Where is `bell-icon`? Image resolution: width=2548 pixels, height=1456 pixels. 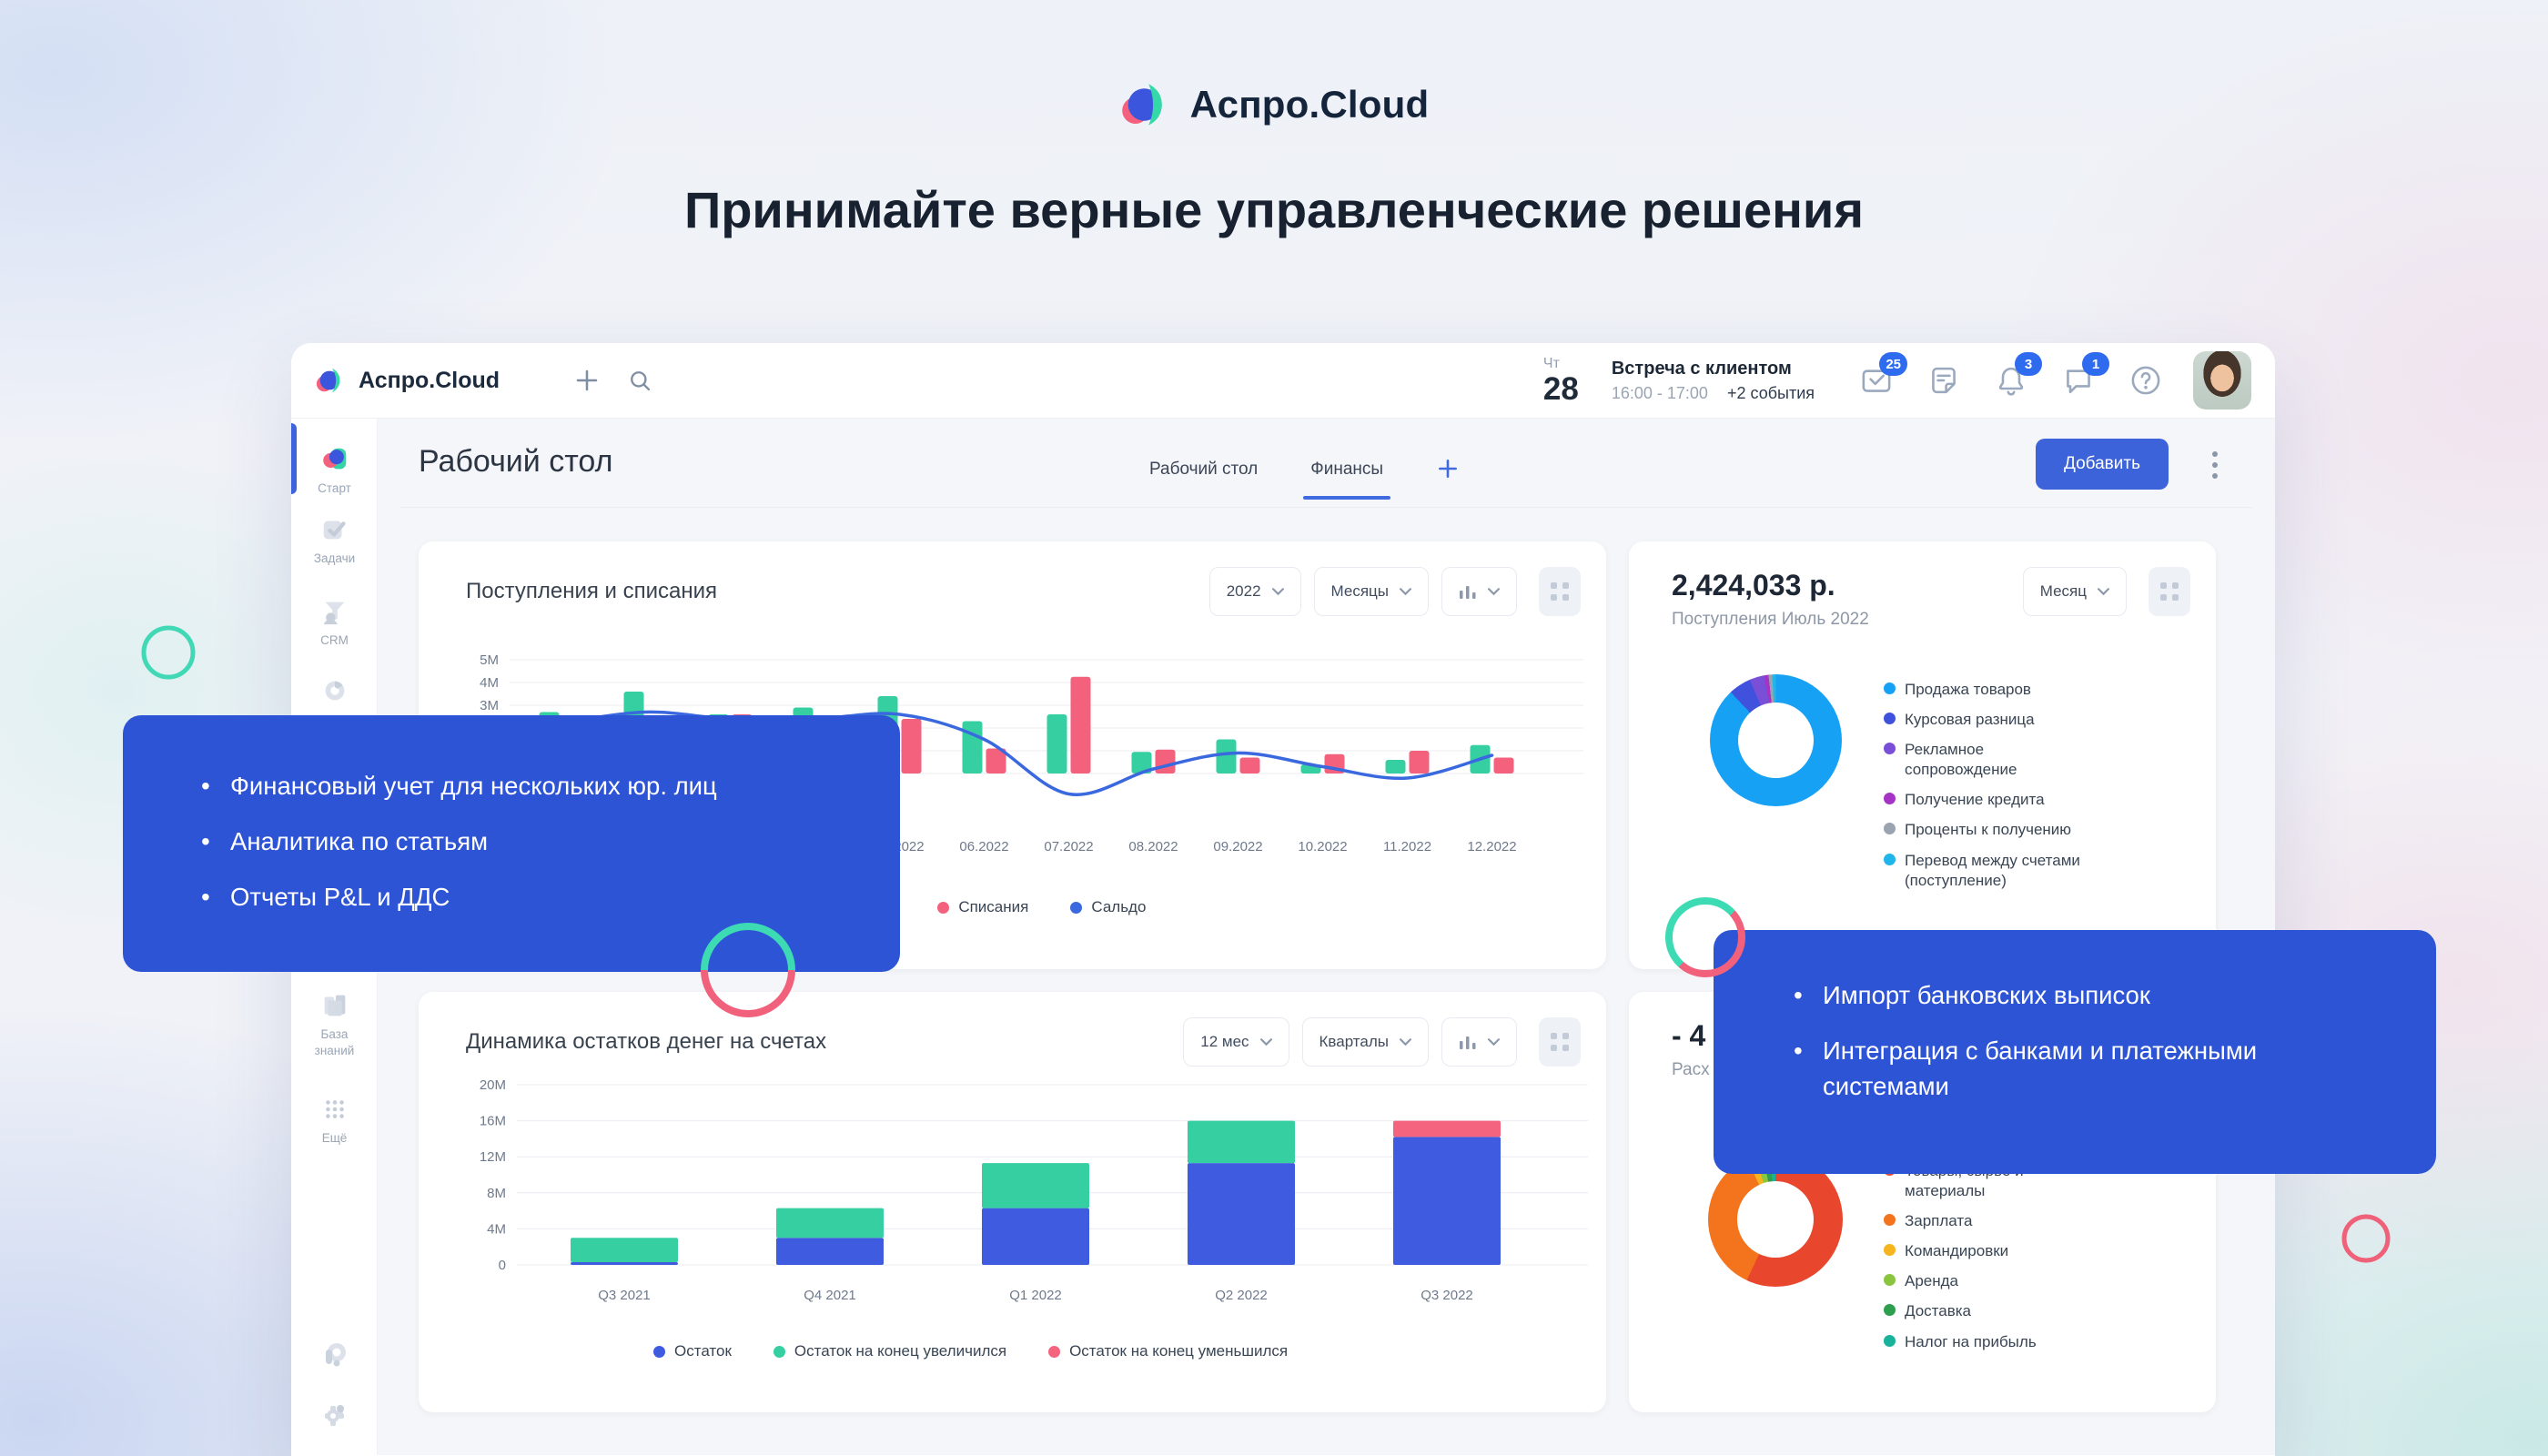
bell-icon is located at coordinates (2011, 382).